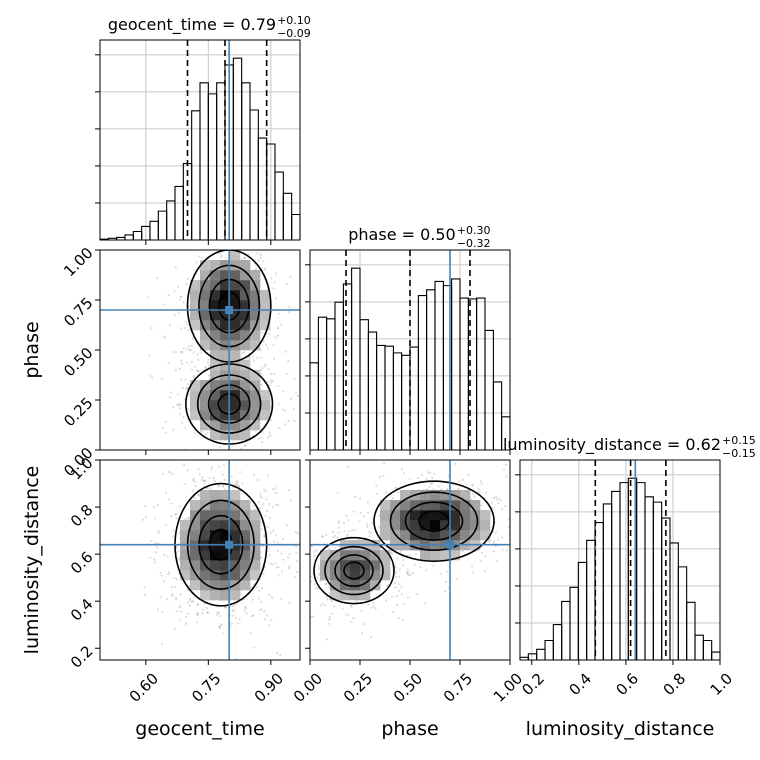 The image size is (760, 760). Describe the element at coordinates (739, 440) in the screenshot. I see `title-sup-luminosity_distance: +0.15` at that location.